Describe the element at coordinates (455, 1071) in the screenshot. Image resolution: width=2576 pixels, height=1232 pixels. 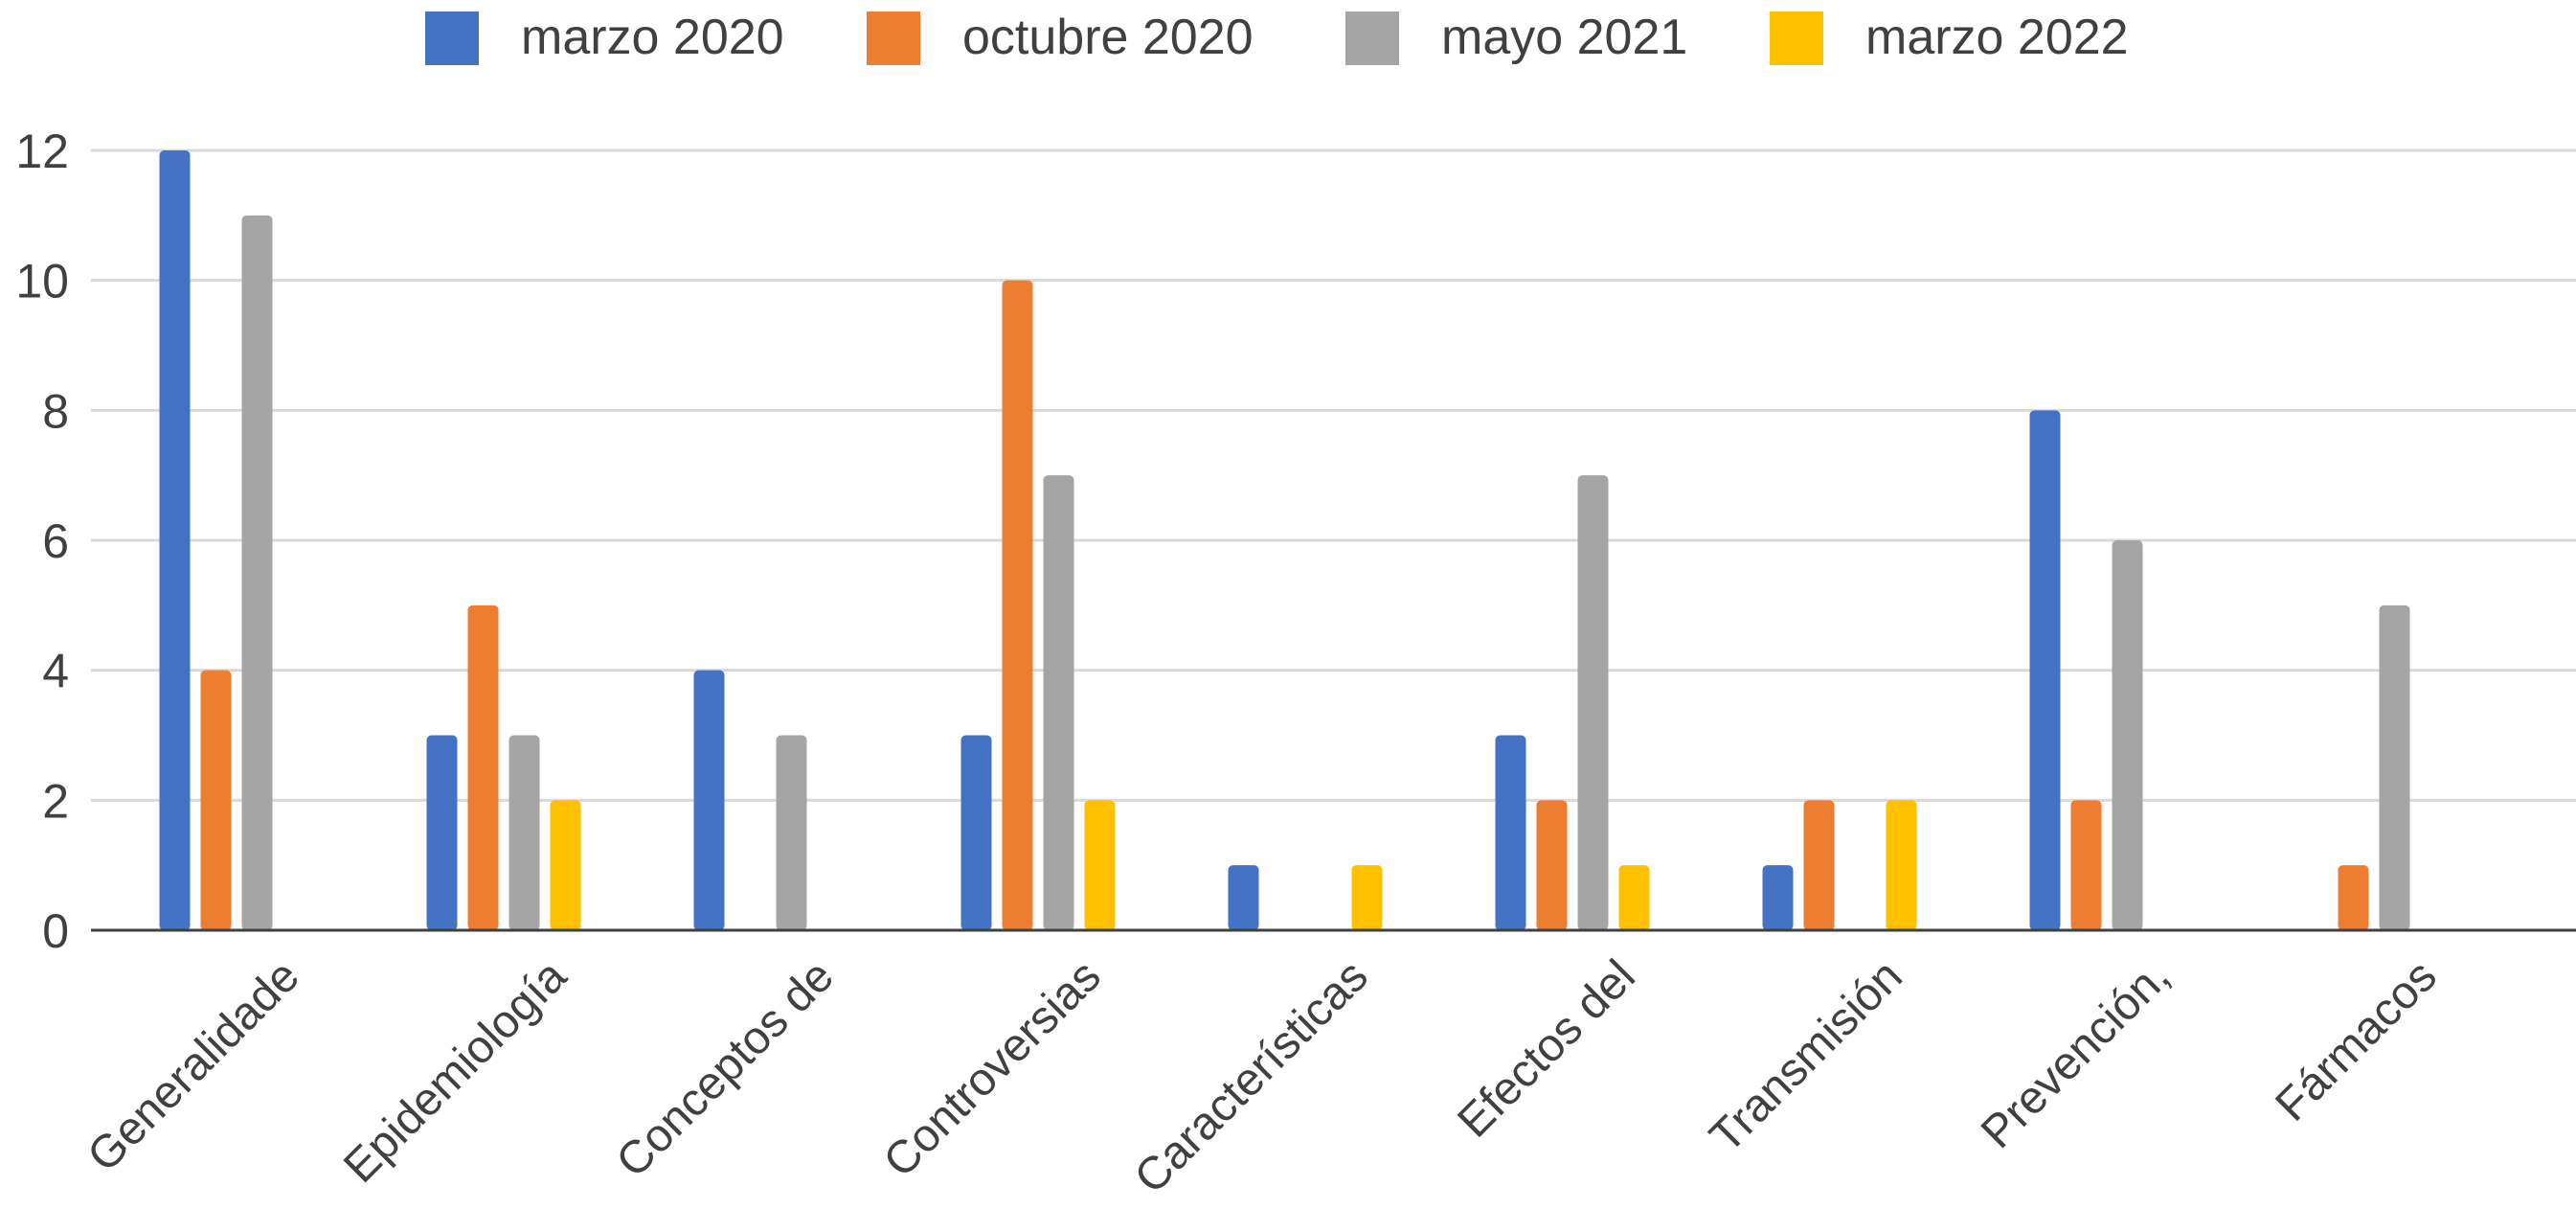
I see `x-tick-label: Epidemiología` at that location.